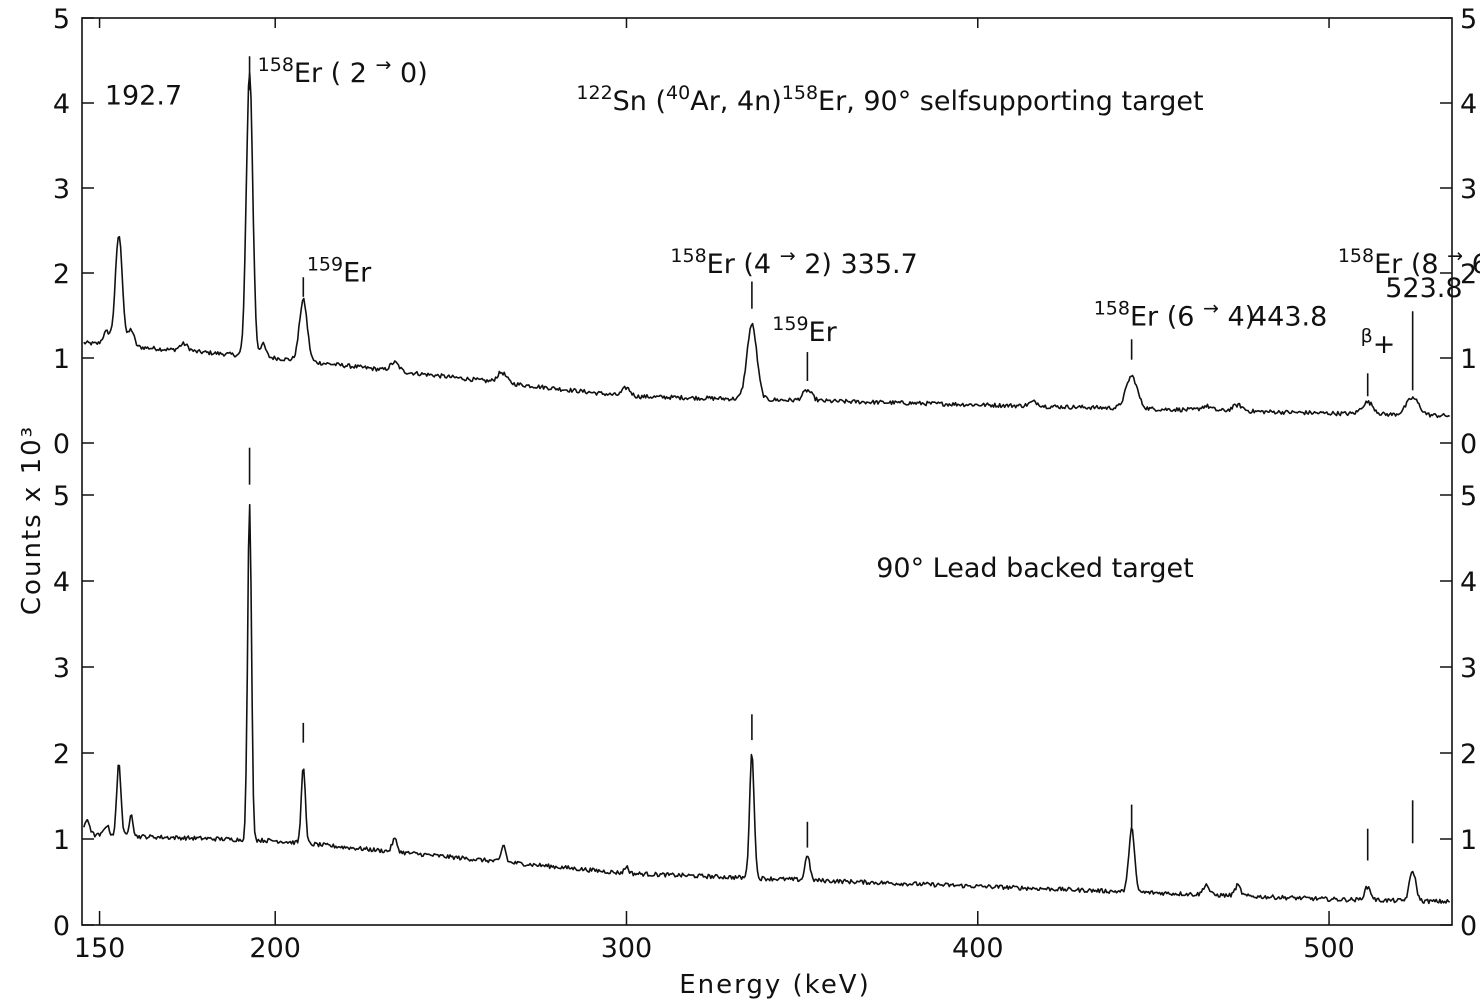  Describe the element at coordinates (857, 264) in the screenshot. I see `label-text: 2) 335.7` at that location.